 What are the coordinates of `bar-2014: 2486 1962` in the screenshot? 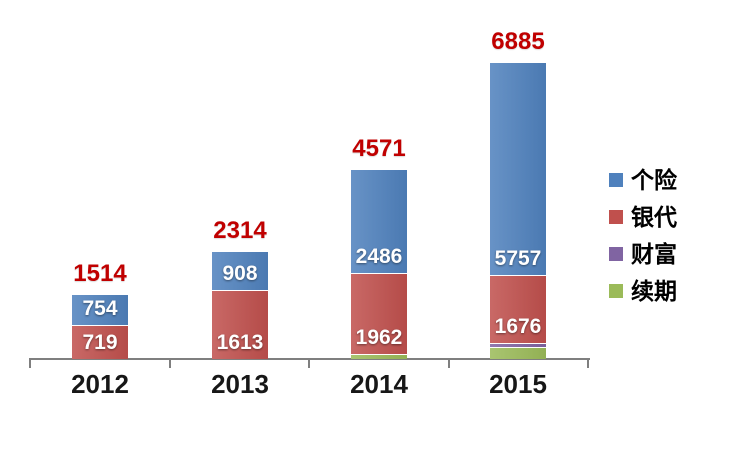 It's located at (379, 264).